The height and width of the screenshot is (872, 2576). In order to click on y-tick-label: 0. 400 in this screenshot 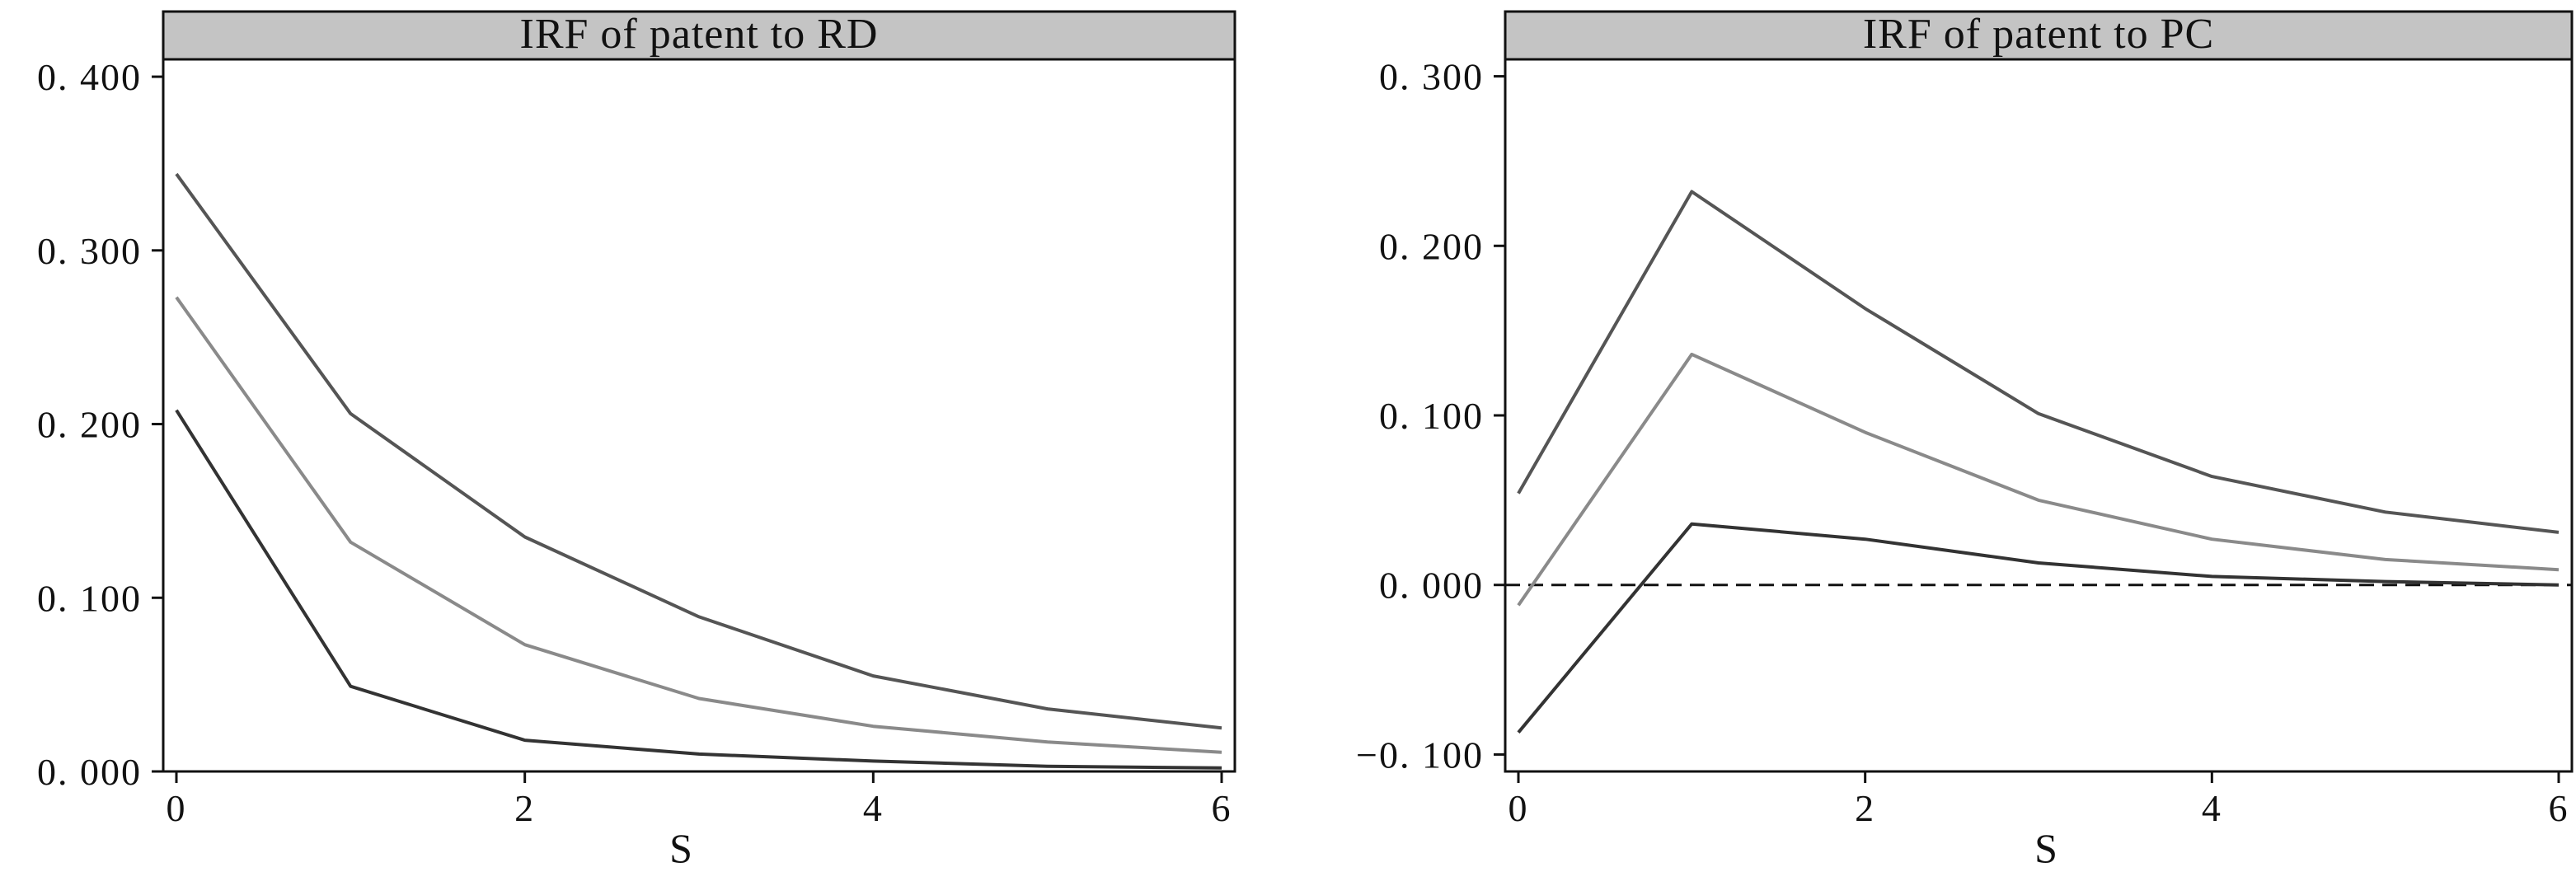, I will do `click(89, 77)`.